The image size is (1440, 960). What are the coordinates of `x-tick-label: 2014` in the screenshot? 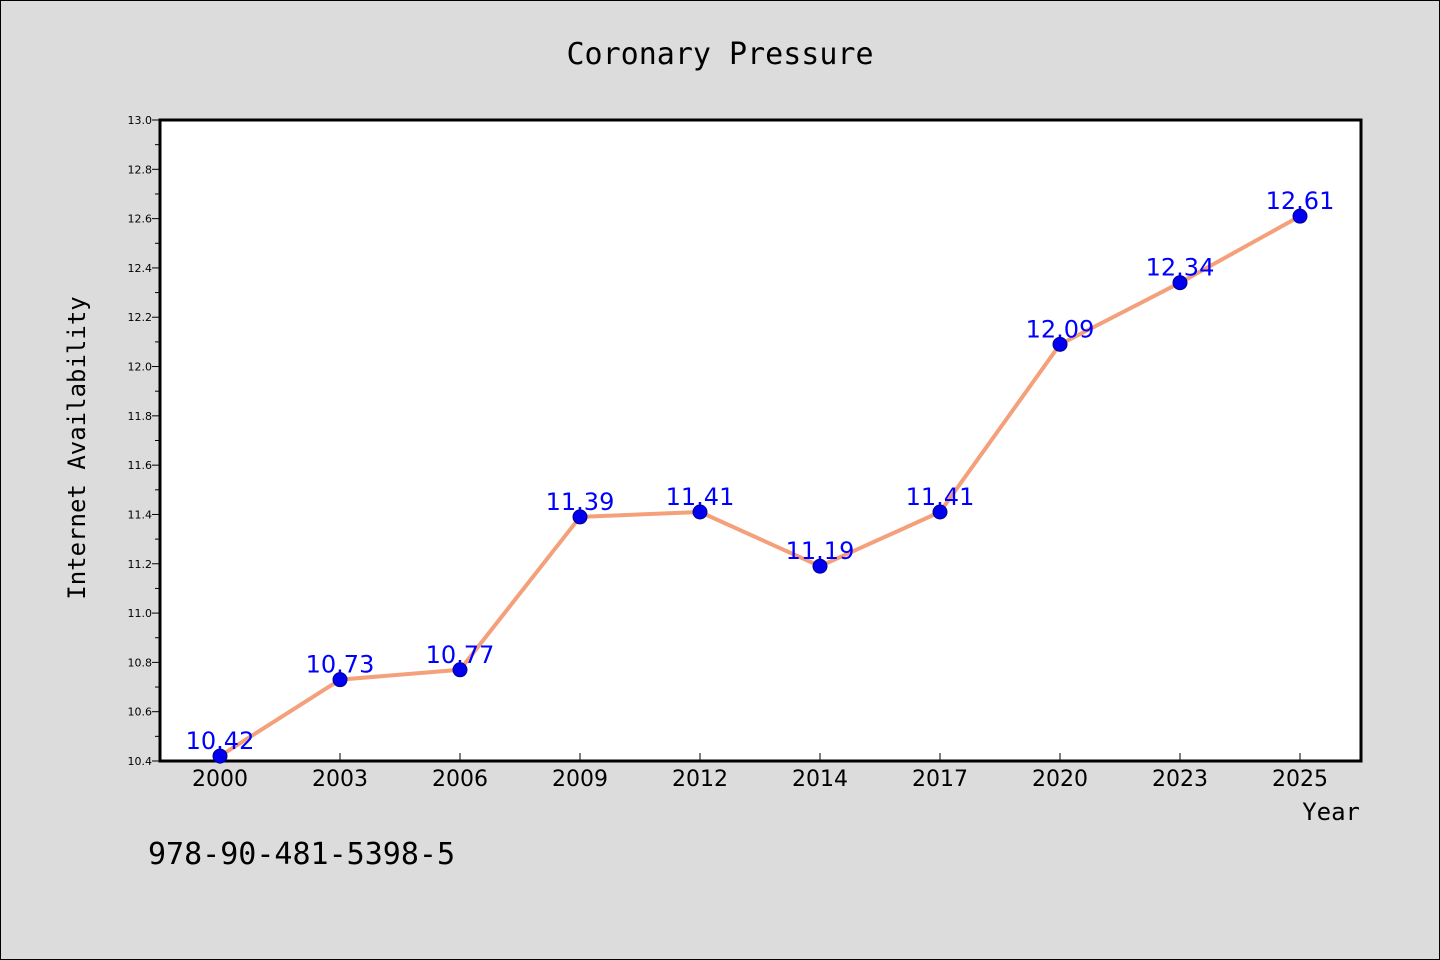 It's located at (820, 779).